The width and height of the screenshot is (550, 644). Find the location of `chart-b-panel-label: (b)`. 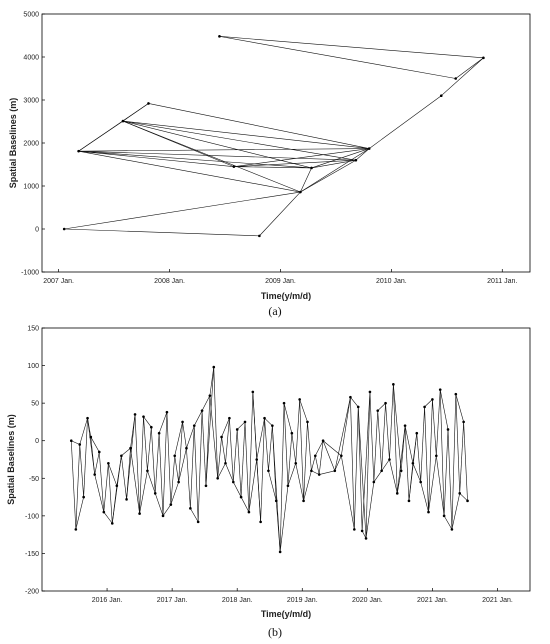

chart-b-panel-label: (b) is located at coordinates (275, 632).